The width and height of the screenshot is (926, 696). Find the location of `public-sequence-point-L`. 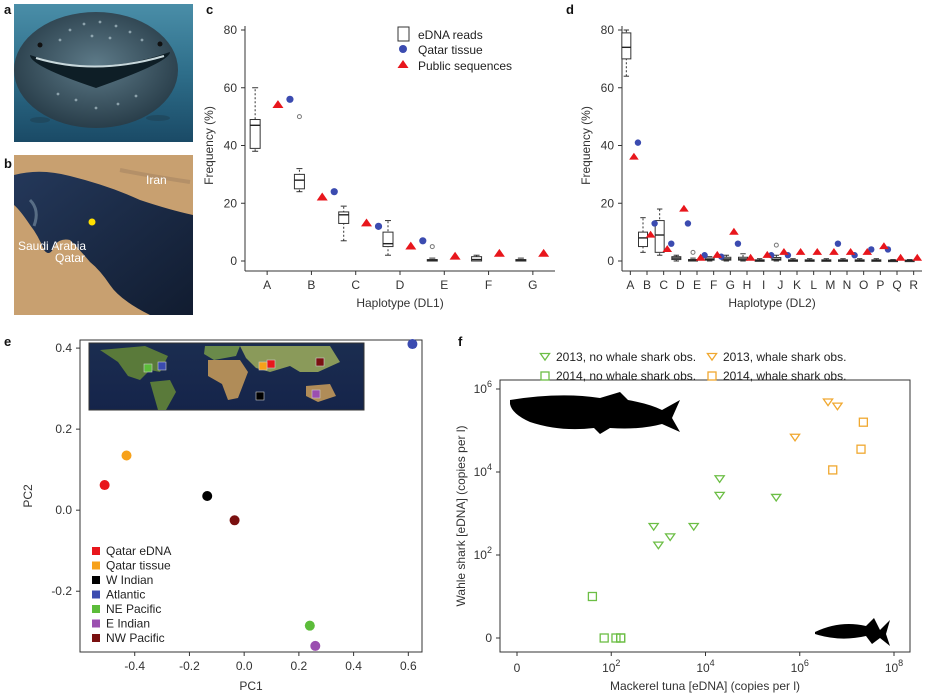

public-sequence-point-L is located at coordinates (817, 251).